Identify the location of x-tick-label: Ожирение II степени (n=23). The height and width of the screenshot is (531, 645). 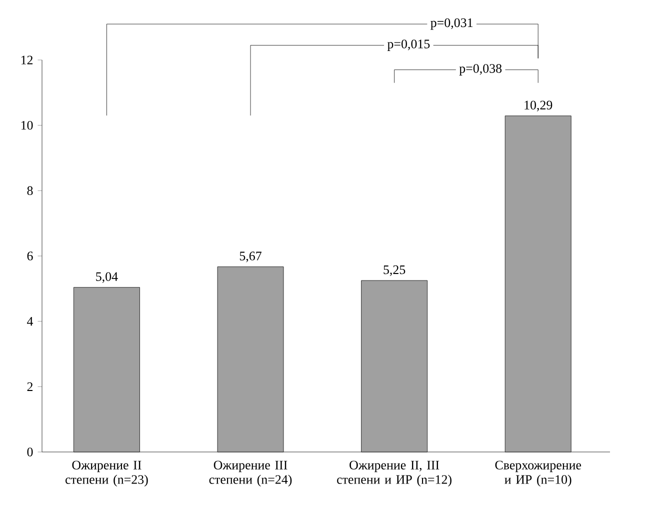
(107, 473).